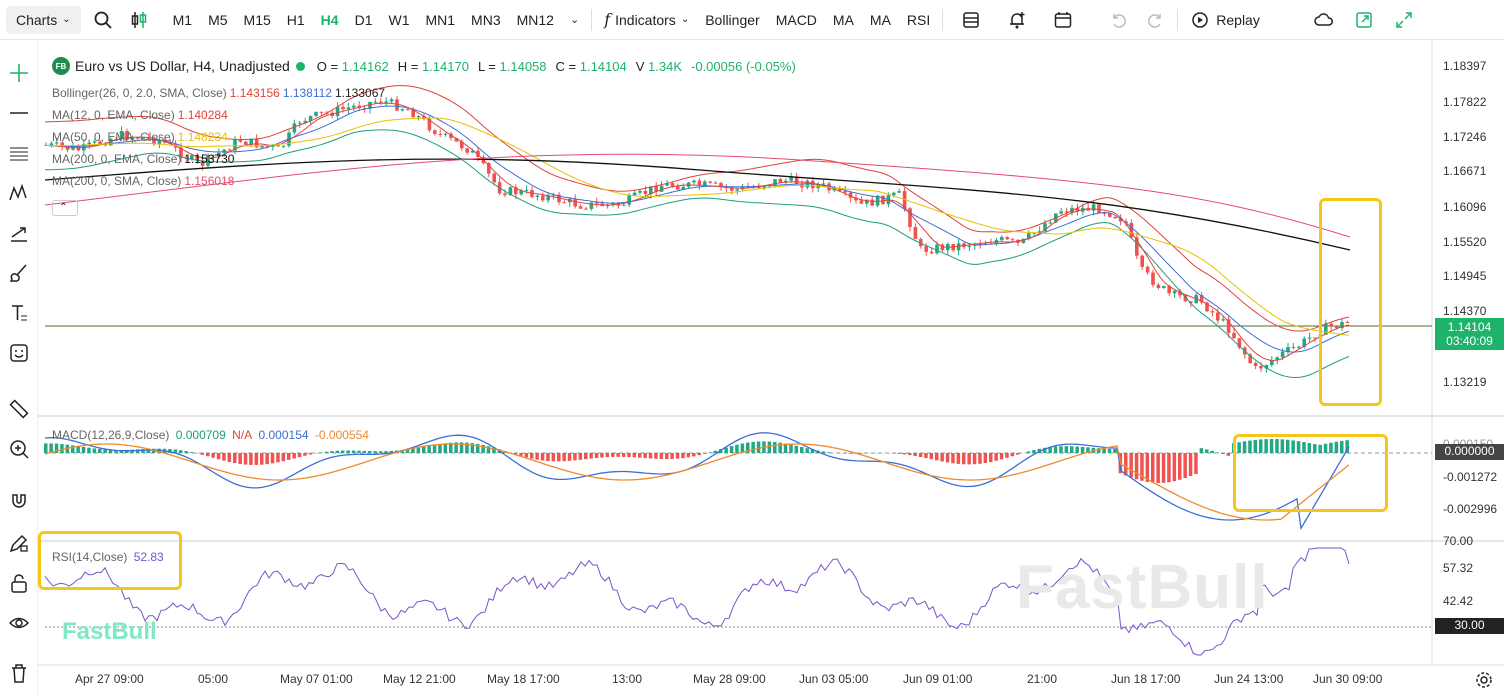 The height and width of the screenshot is (695, 1504). Describe the element at coordinates (19, 313) in the screenshot. I see `text-tool` at that location.